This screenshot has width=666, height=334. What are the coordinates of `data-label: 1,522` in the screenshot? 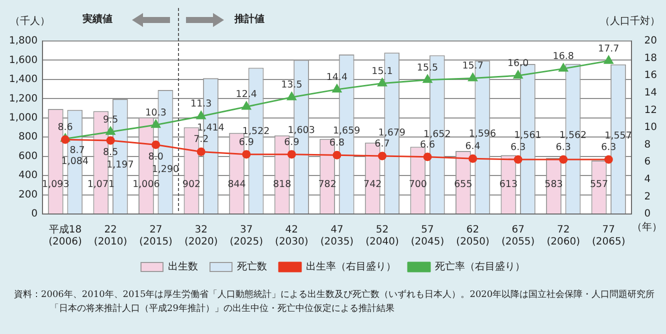 It's located at (256, 132).